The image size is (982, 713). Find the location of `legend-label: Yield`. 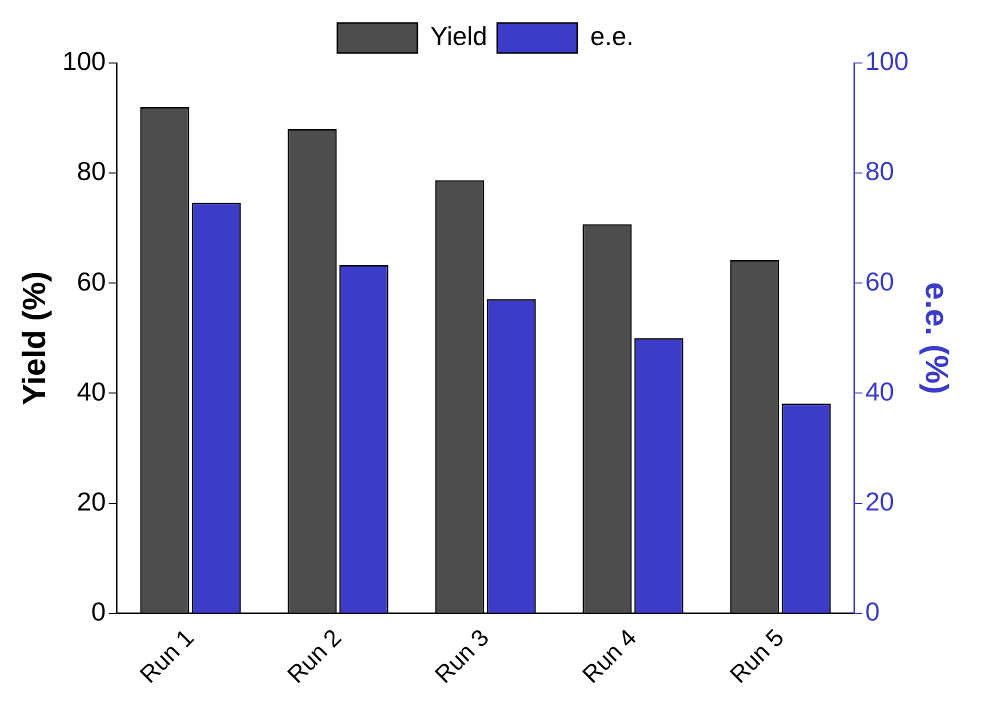

legend-label: Yield is located at coordinates (459, 36).